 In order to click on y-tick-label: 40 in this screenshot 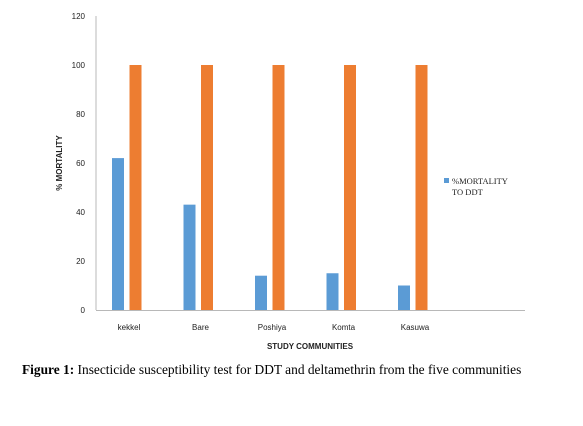, I will do `click(80, 212)`.